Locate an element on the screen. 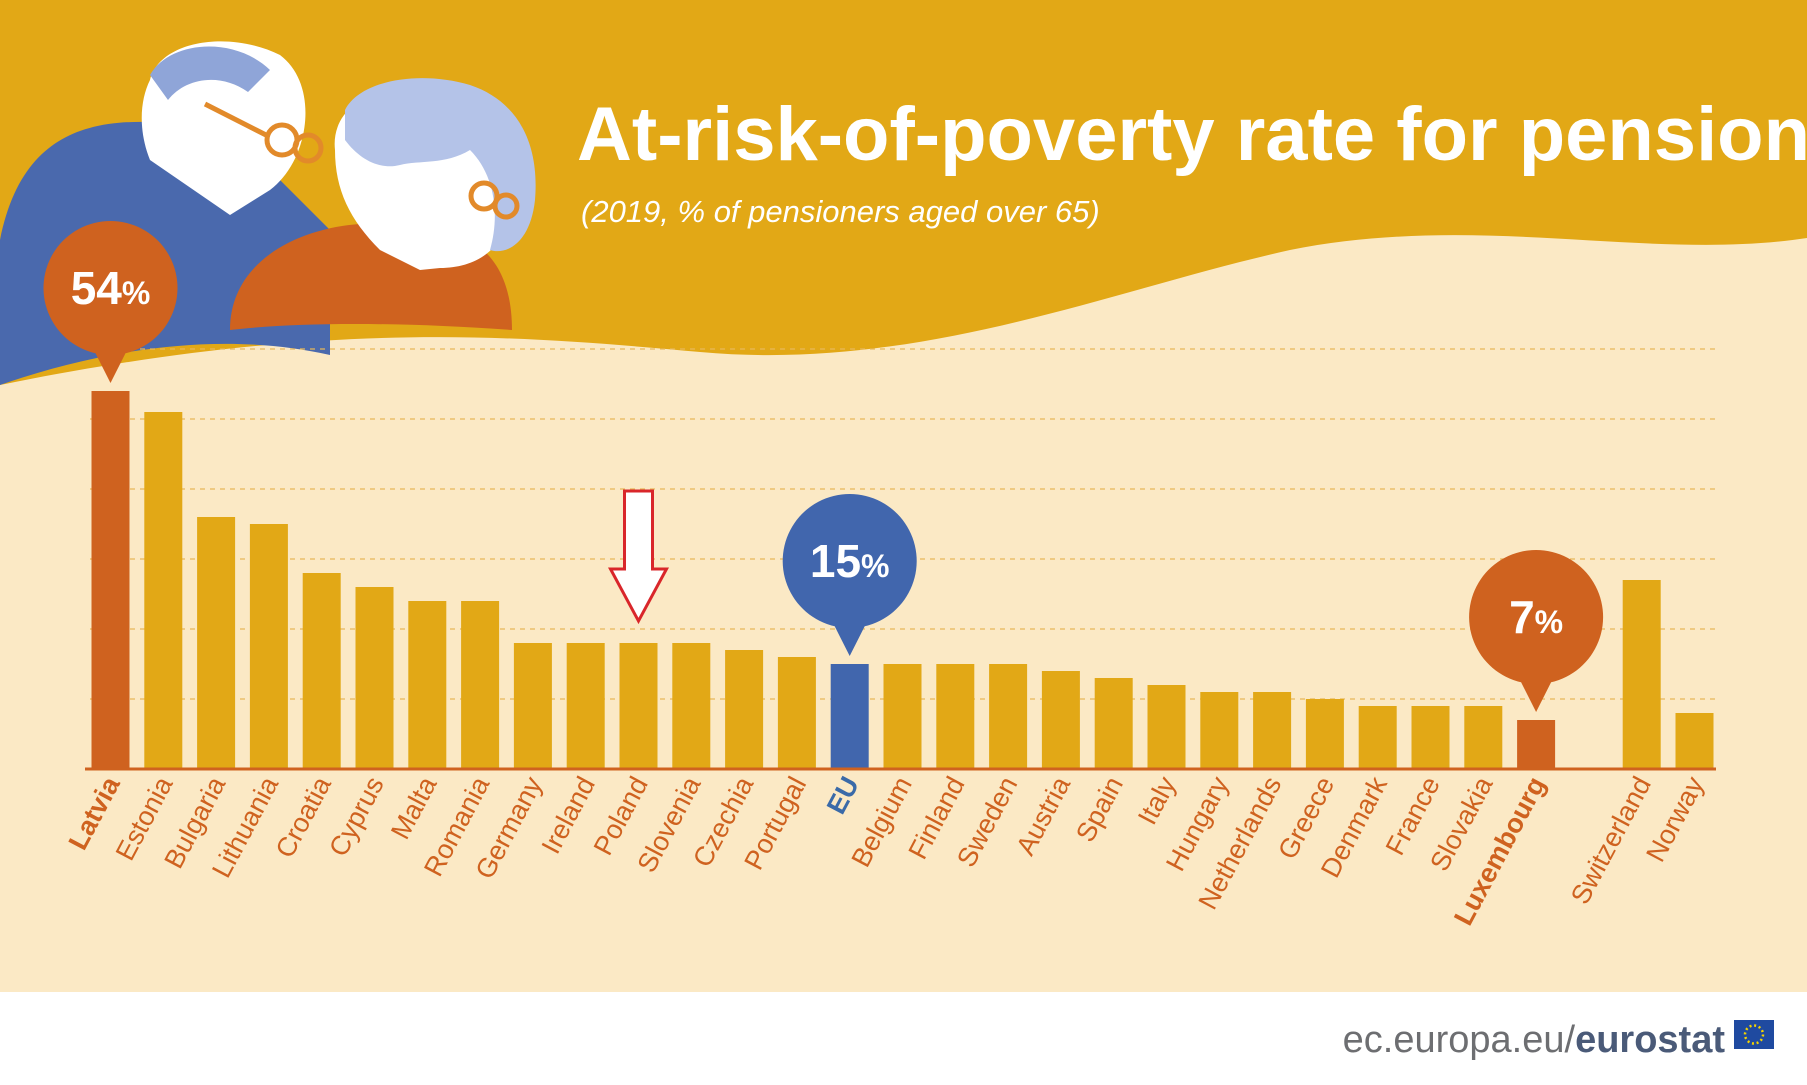  bar-finland is located at coordinates (955, 716).